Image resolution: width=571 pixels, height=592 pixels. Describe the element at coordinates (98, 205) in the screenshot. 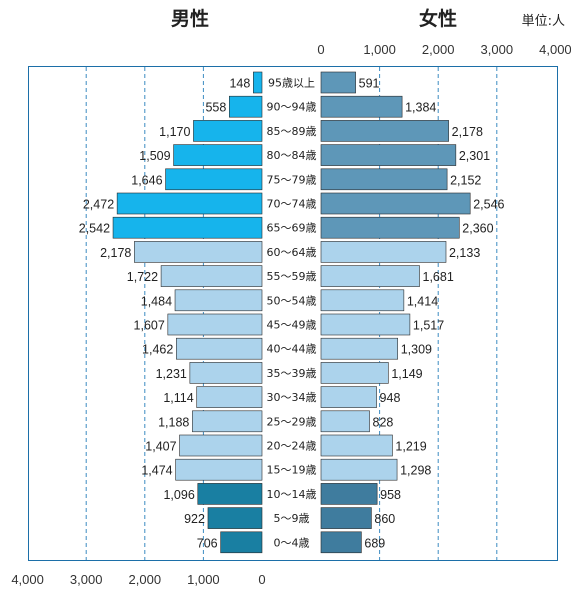

I see `male-value-label: 2,472` at that location.